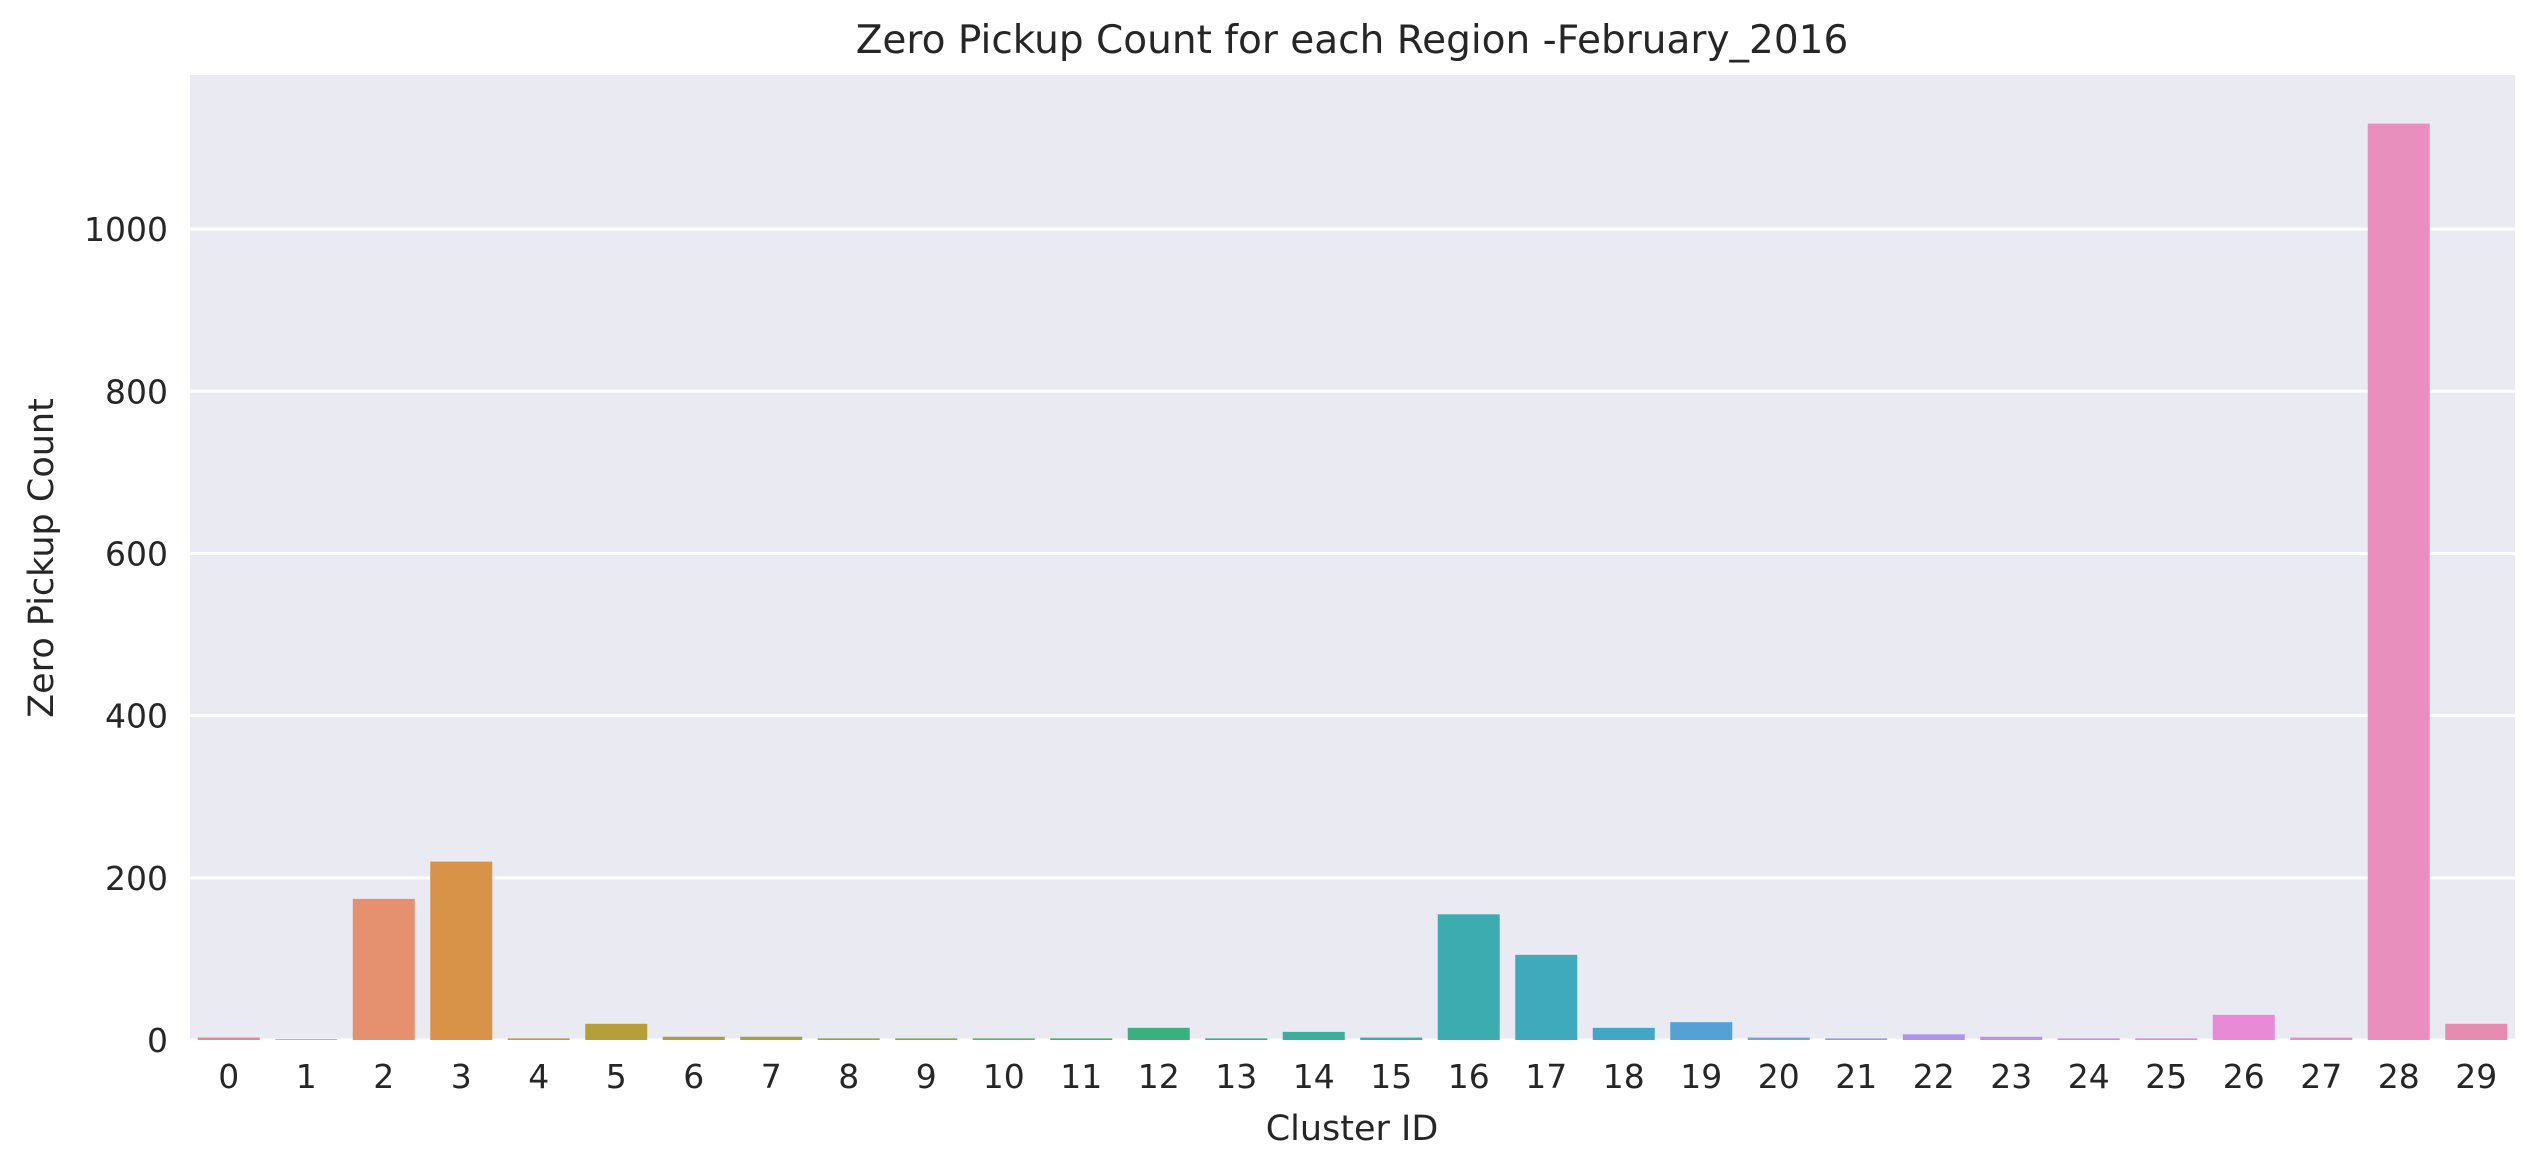  I want to click on x-tick-label: 27, so click(2321, 1076).